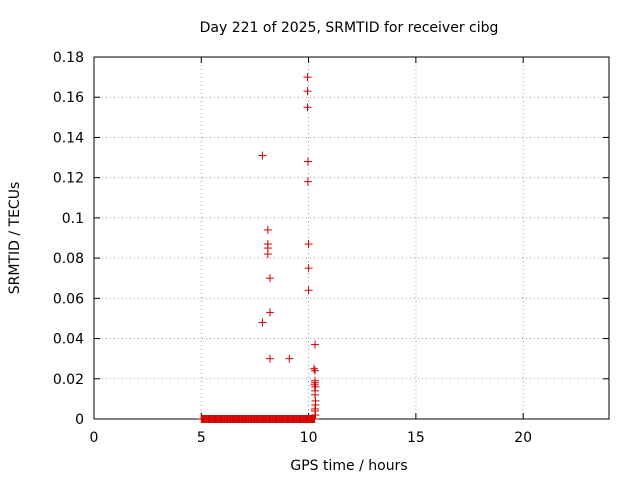 The height and width of the screenshot is (480, 640). Describe the element at coordinates (68, 58) in the screenshot. I see `y-tick-label: 0.18` at that location.